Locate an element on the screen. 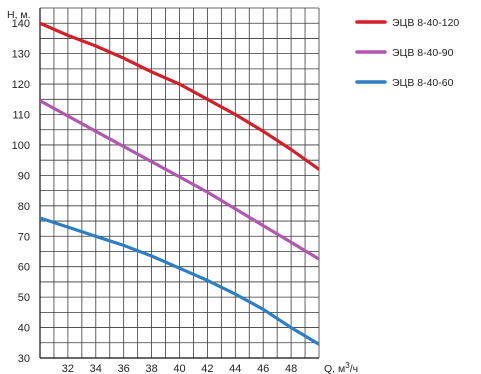 The image size is (481, 374). y-tick-label: 60 is located at coordinates (24, 268).